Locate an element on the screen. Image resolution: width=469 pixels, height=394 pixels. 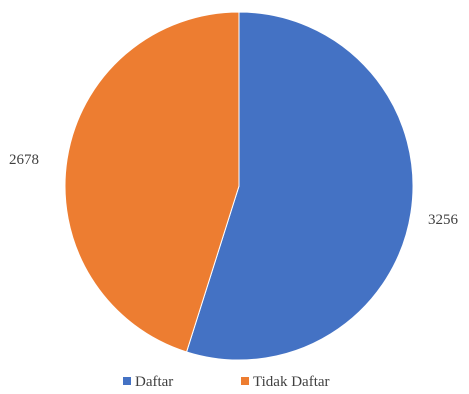
data-label-daftar: 3256 is located at coordinates (443, 220).